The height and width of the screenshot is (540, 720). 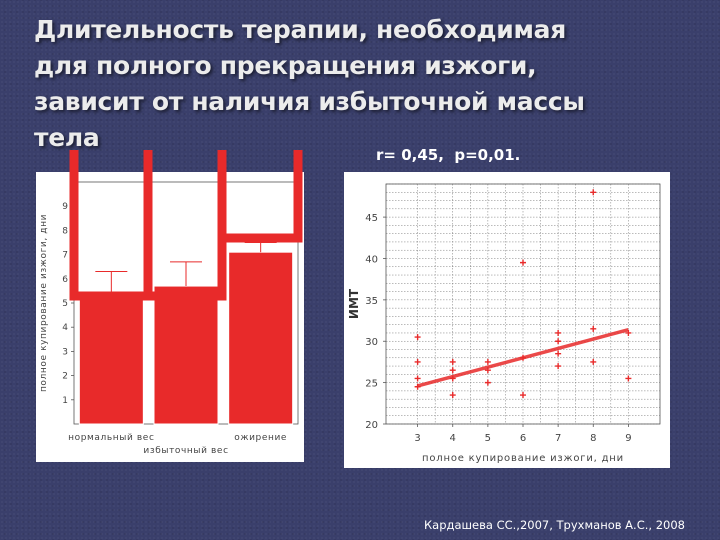 What do you see at coordinates (371, 384) in the screenshot?
I see `y-tick-label: 25` at bounding box center [371, 384].